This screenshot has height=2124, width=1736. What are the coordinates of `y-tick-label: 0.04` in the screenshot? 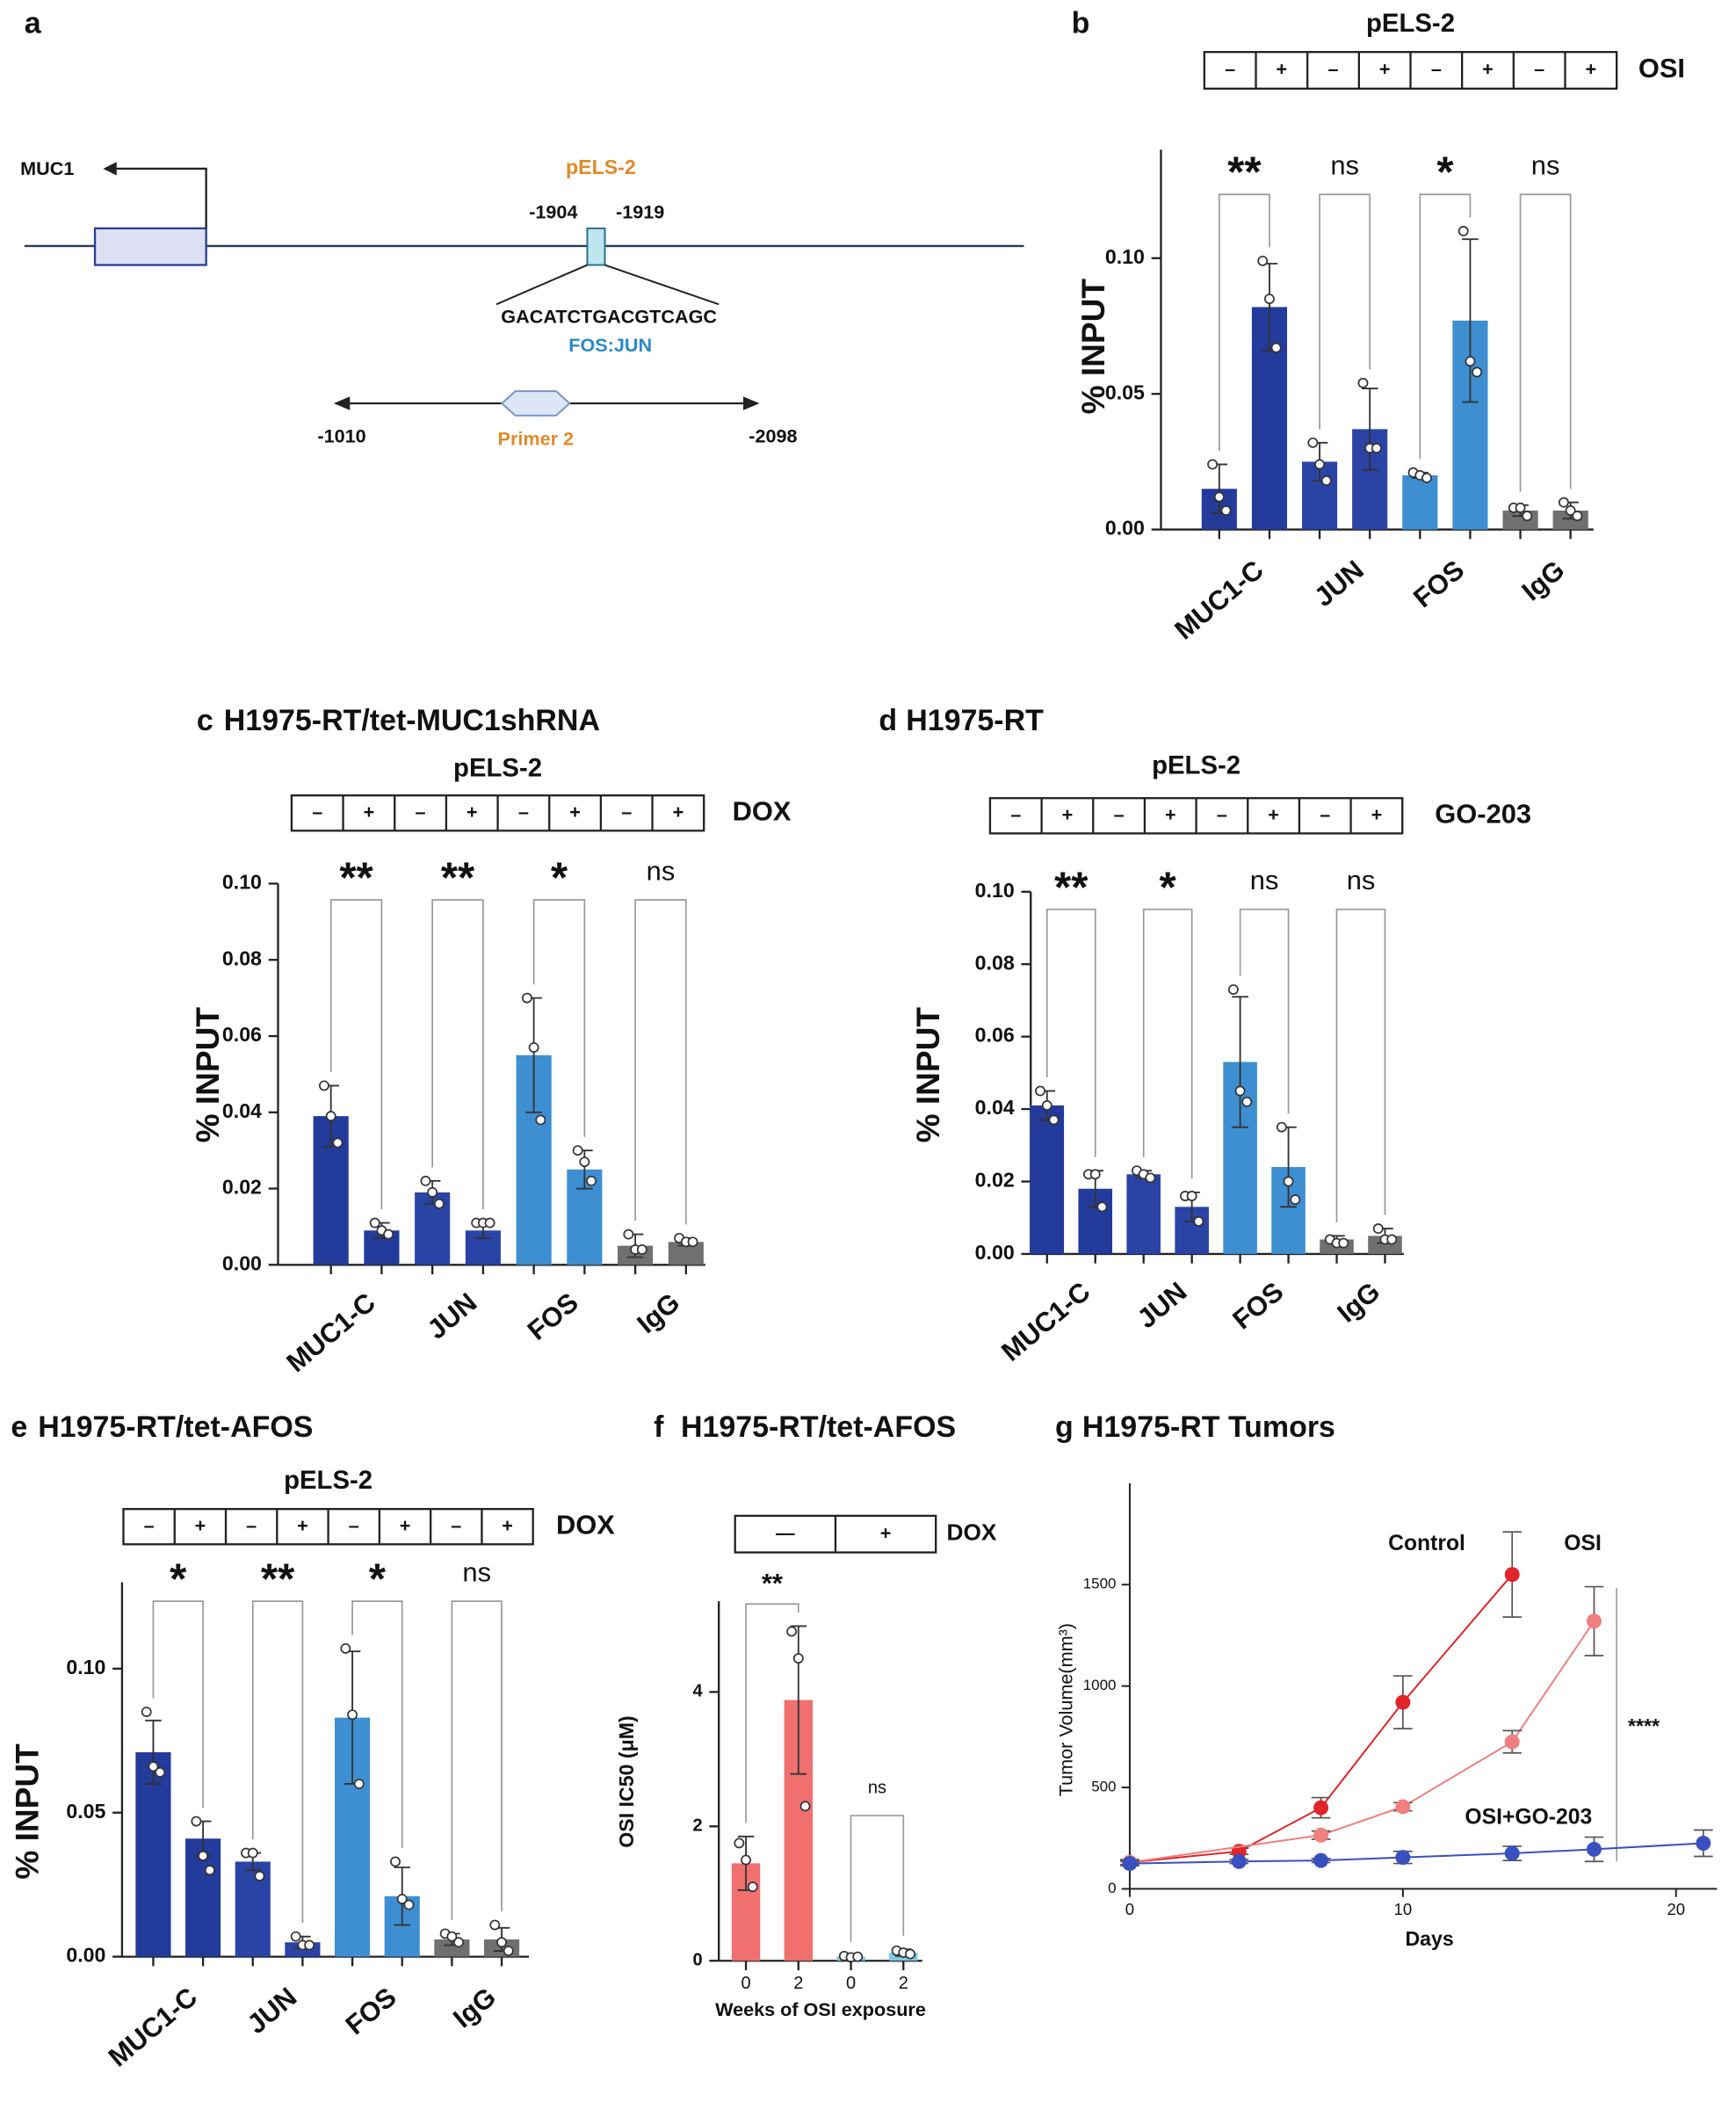 It's located at (242, 1110).